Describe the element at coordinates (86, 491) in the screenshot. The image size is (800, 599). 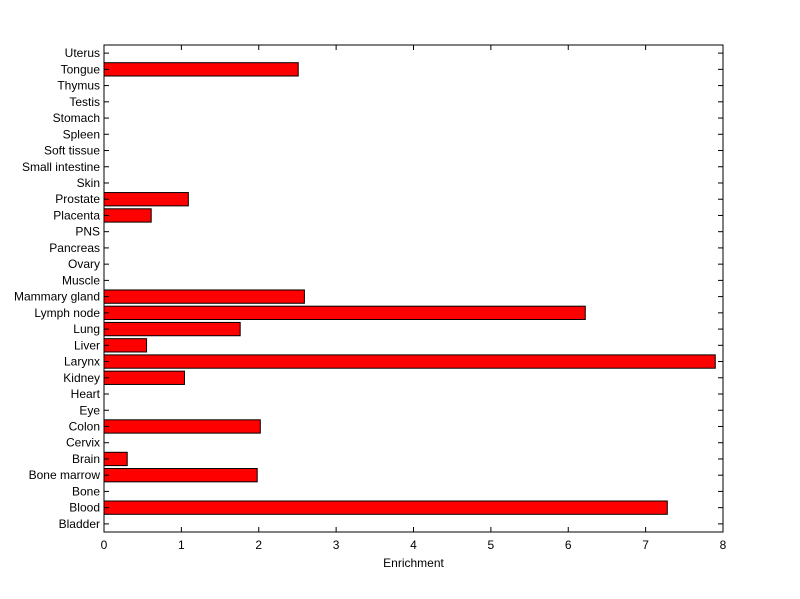
I see `y-tick-label: Bone` at that location.